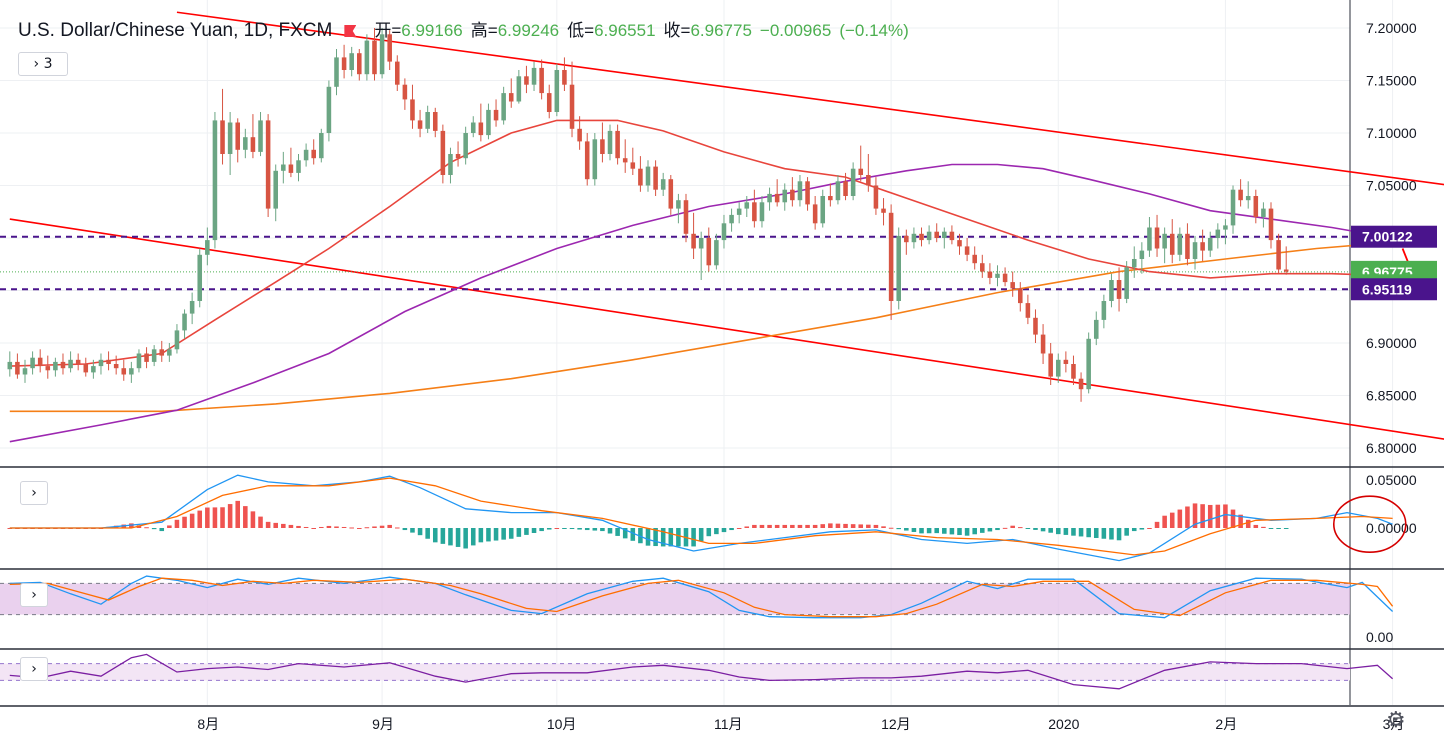 The height and width of the screenshot is (742, 1444). I want to click on macd-circle-annotation, so click(1369, 524).